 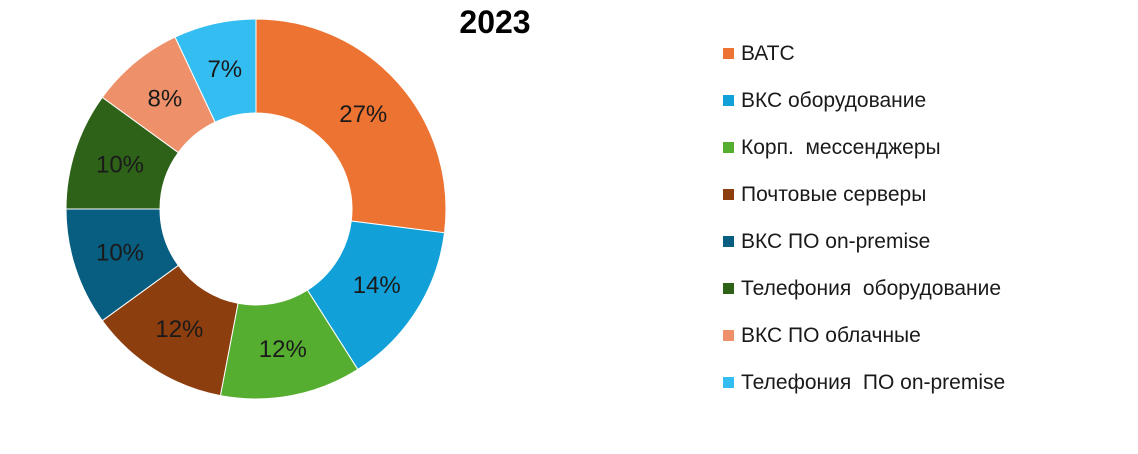 I want to click on legend-item: Телефония оборудование, so click(x=864, y=288).